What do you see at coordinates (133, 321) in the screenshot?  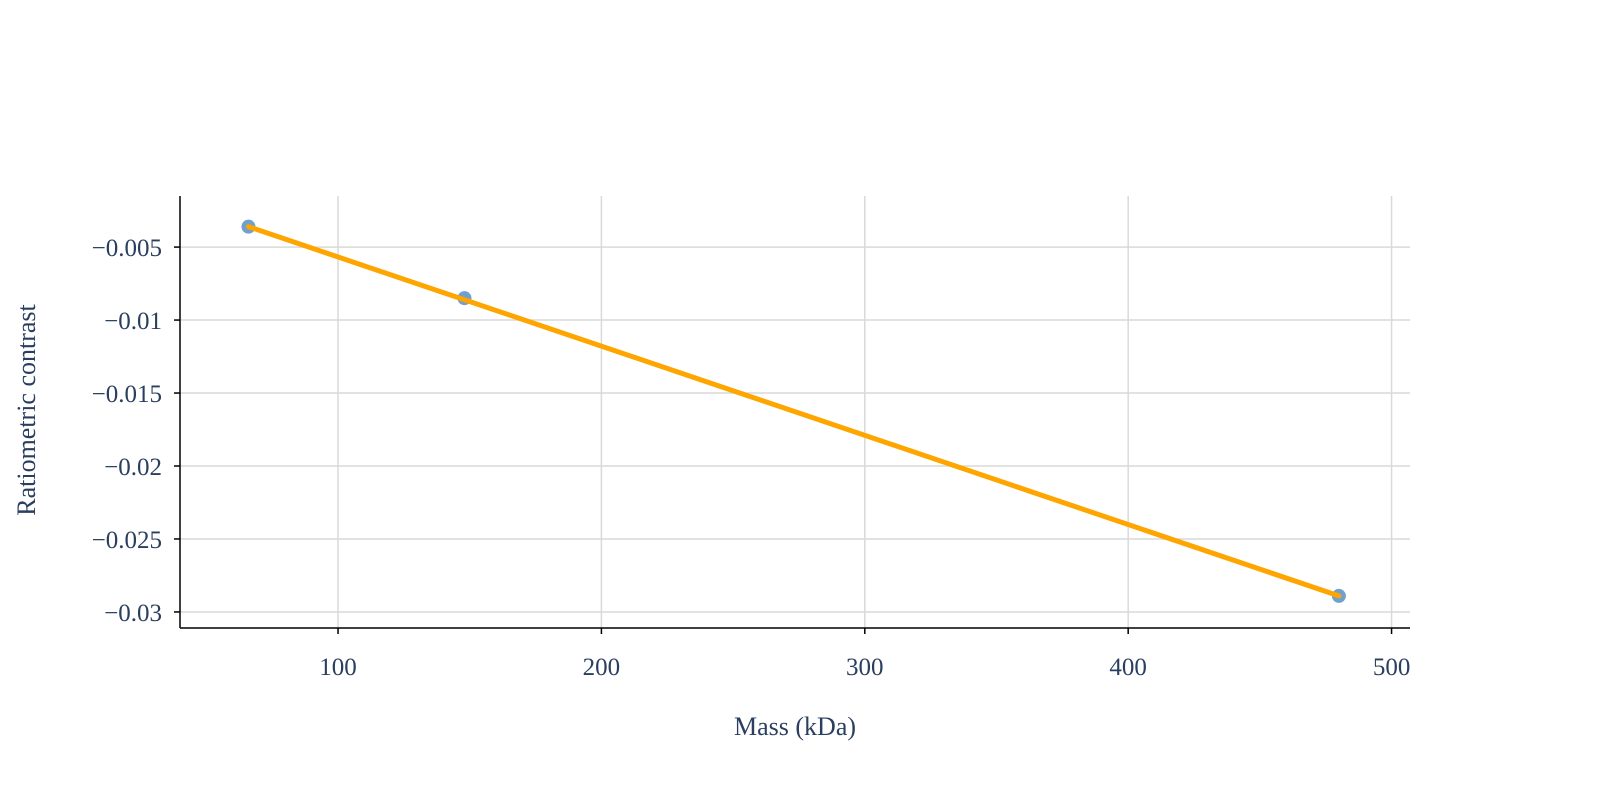 I see `y-tick-label: −0.01` at bounding box center [133, 321].